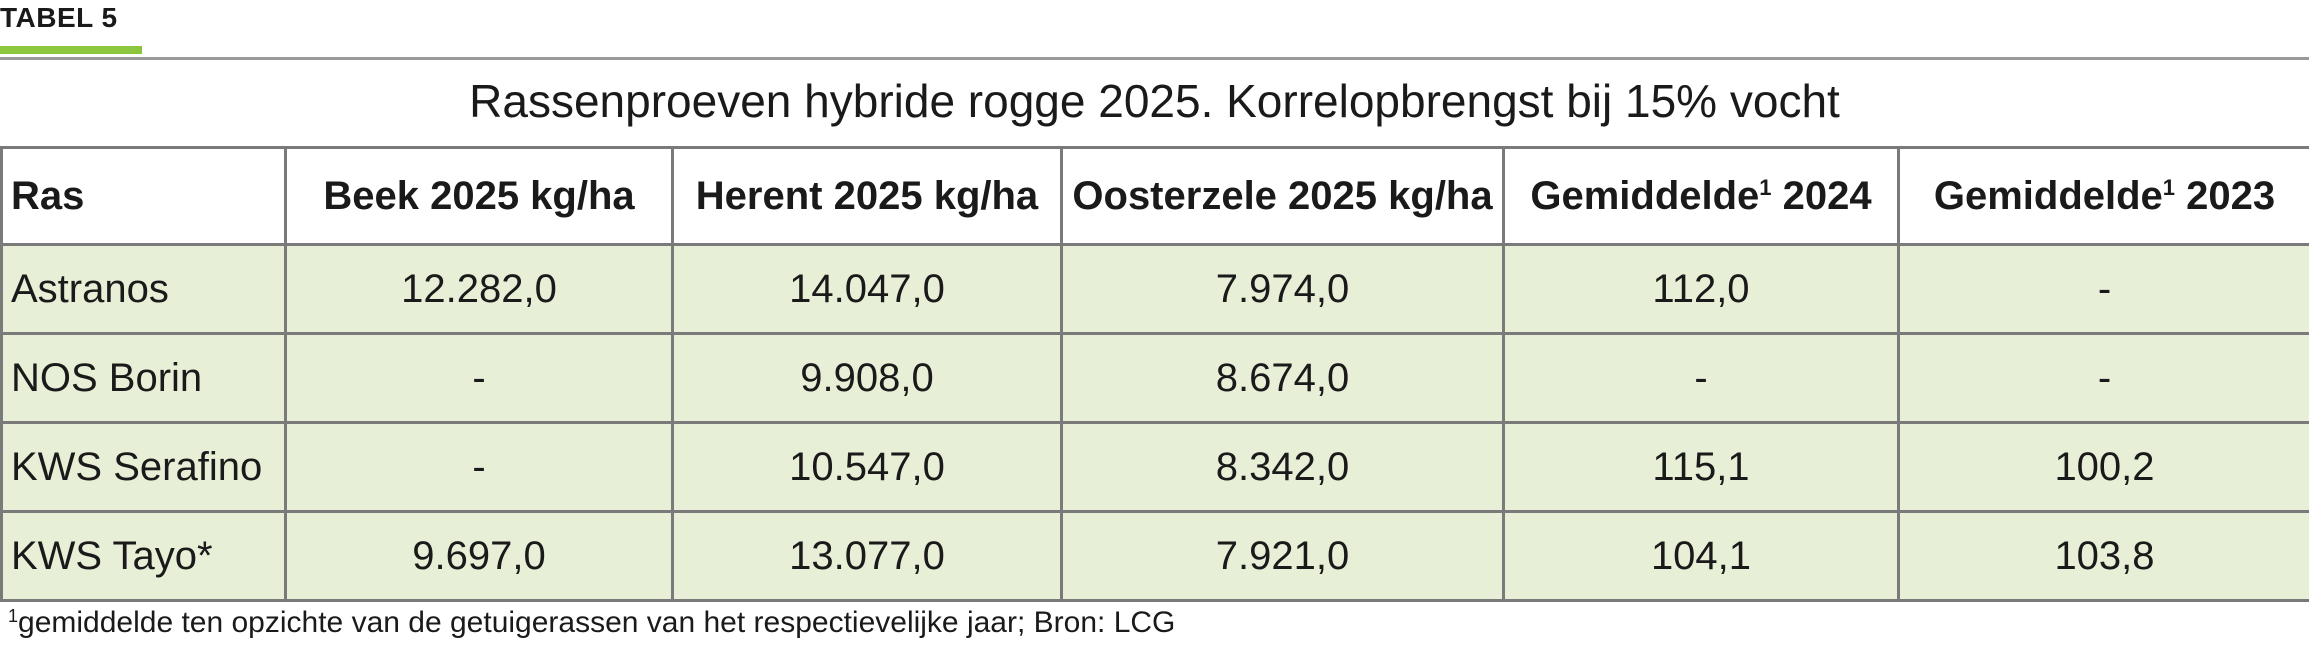 The height and width of the screenshot is (669, 2309). I want to click on header-year: 2024, so click(1827, 195).